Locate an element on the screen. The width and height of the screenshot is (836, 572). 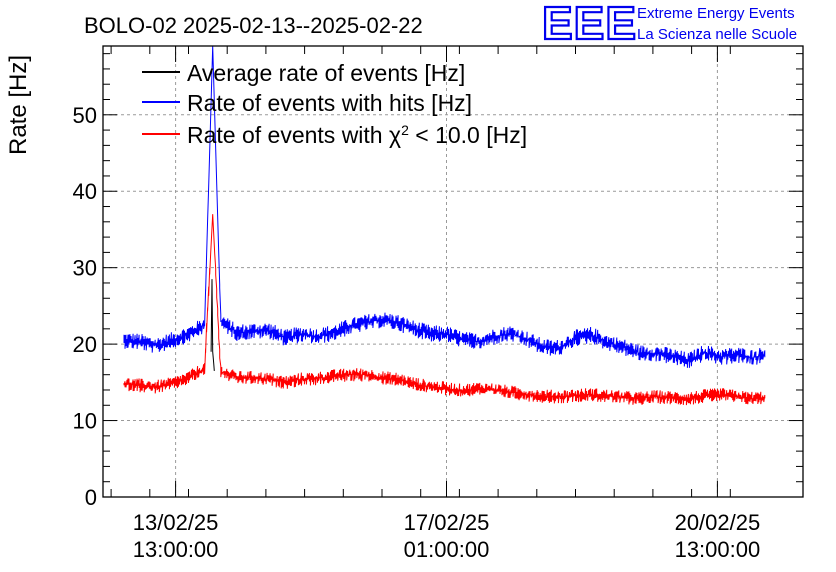
y-tick-label: 30 is located at coordinates (85, 268).